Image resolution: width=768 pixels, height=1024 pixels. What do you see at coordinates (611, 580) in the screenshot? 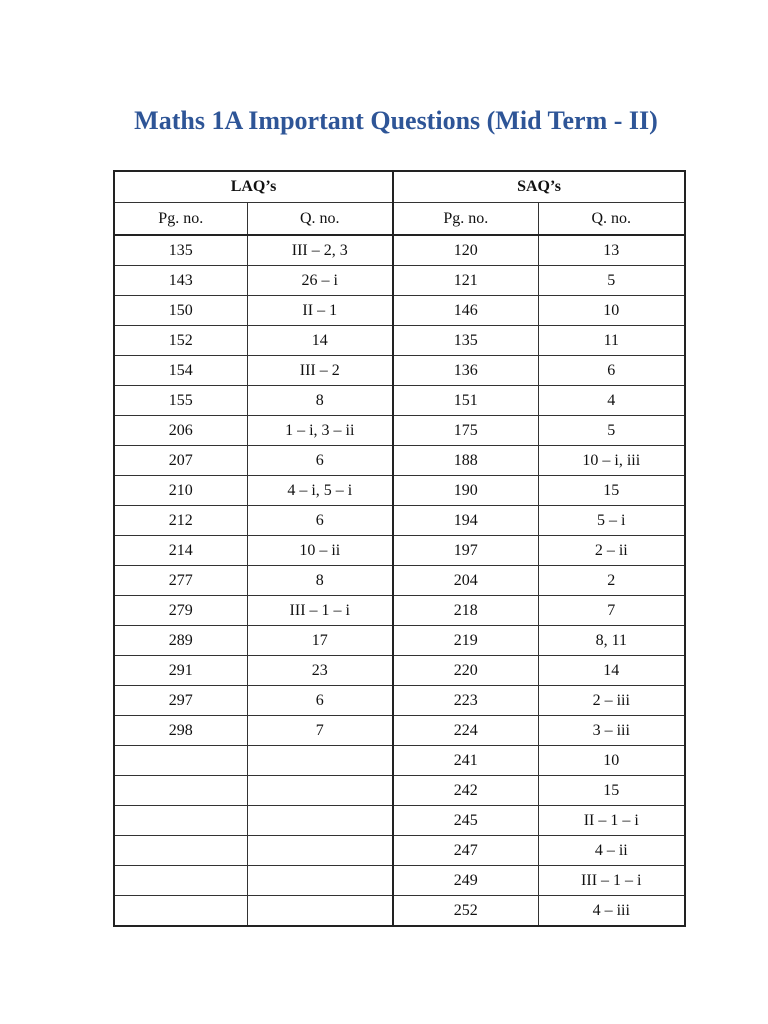
I see `saq-question-cell: 2` at bounding box center [611, 580].